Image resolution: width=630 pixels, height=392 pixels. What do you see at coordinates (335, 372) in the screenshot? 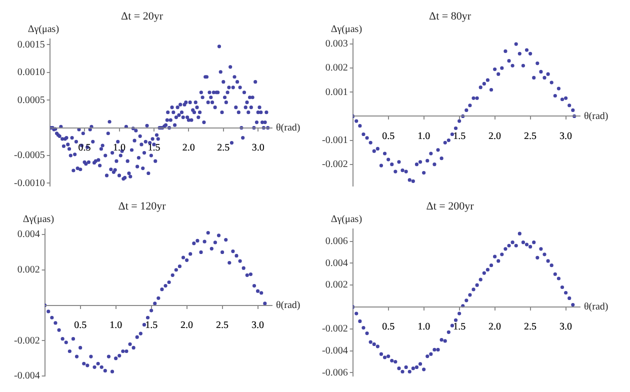
I see `y-tick-label: -0.006` at bounding box center [335, 372].